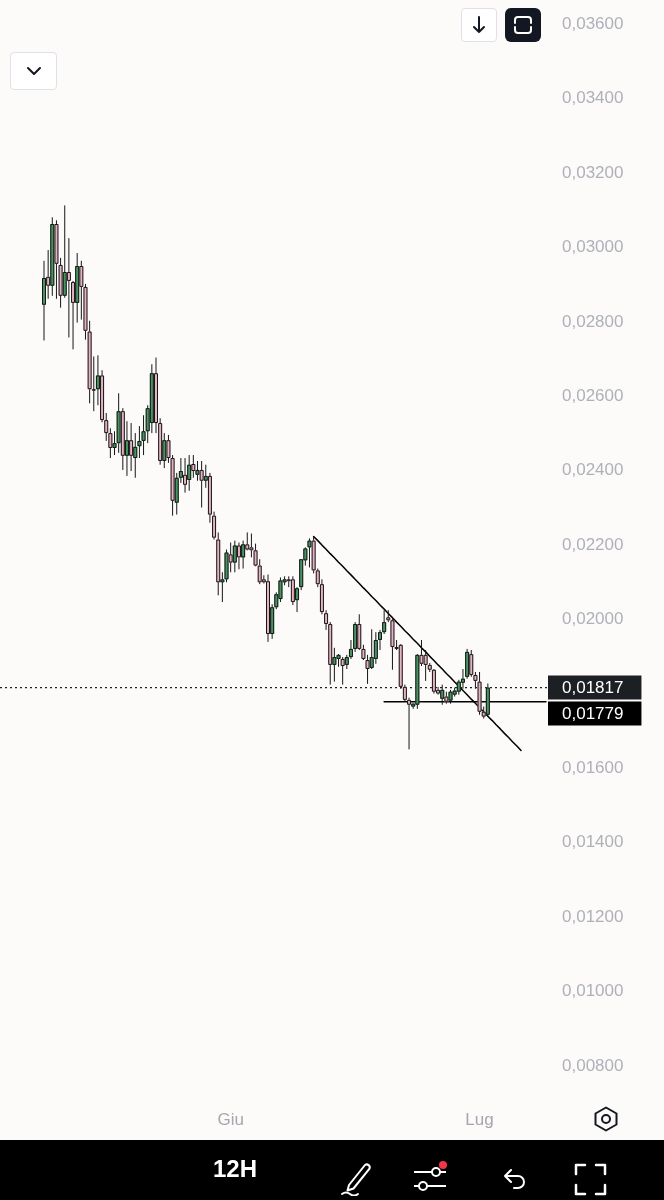 The height and width of the screenshot is (1200, 664). Describe the element at coordinates (593, 991) in the screenshot. I see `y-tick-label: 0,01000` at that location.